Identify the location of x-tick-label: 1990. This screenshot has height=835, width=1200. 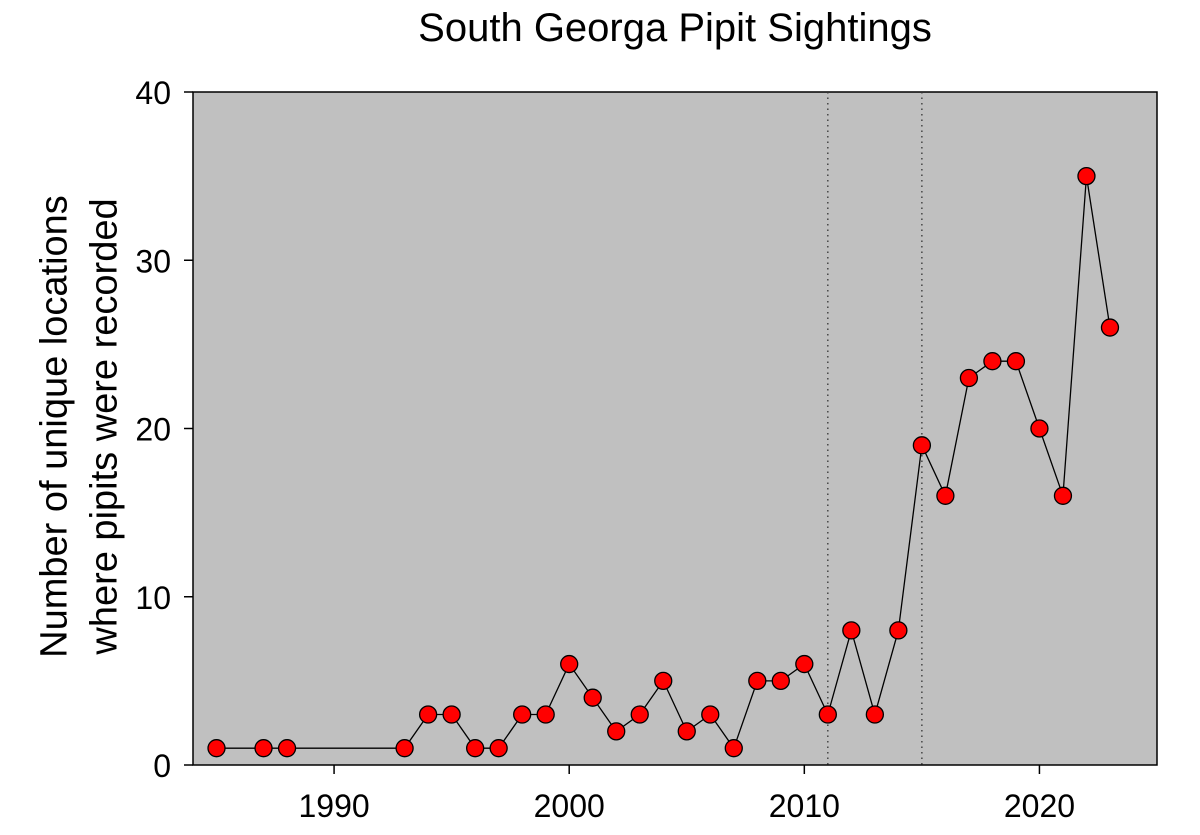
(333, 806).